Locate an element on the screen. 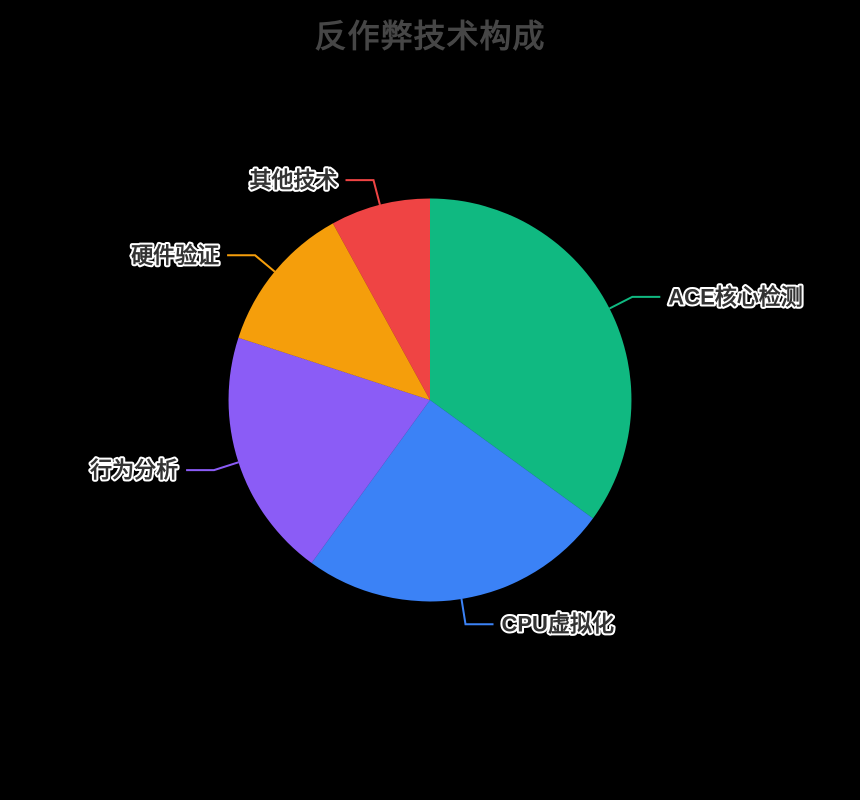 The height and width of the screenshot is (800, 860). label-line-hardware-verification is located at coordinates (251, 263).